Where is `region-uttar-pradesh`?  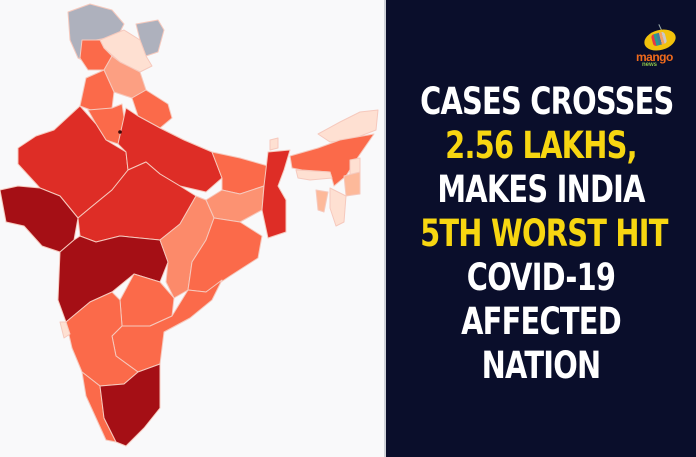
region-uttar-pradesh is located at coordinates (170, 150).